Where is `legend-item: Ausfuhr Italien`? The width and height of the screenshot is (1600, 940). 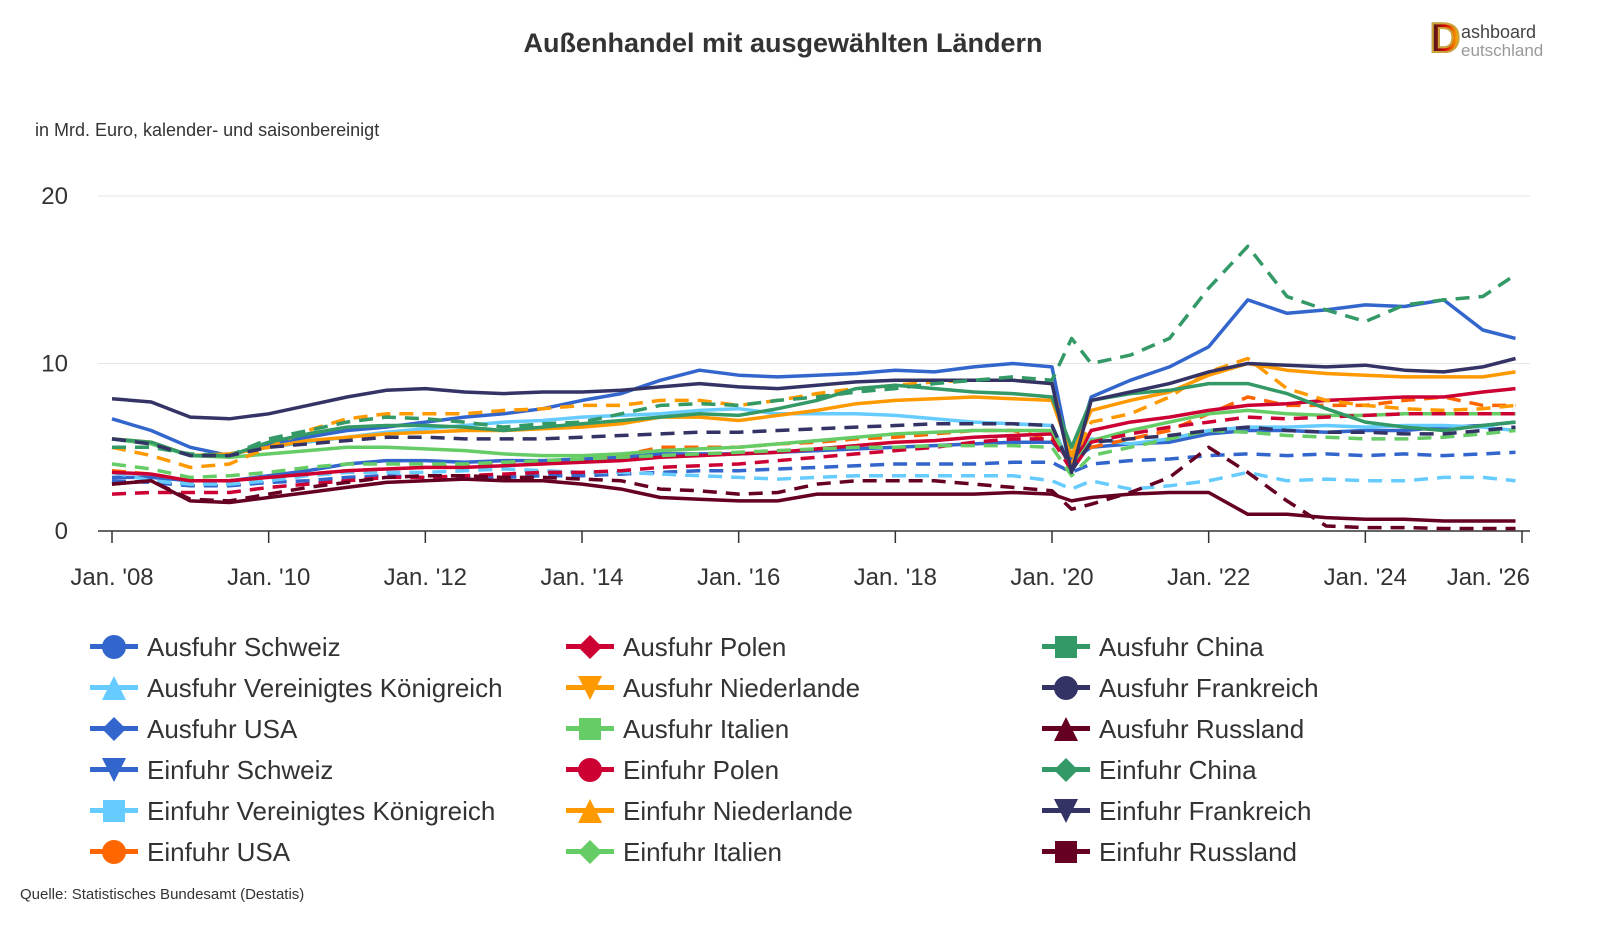 legend-item: Ausfuhr Italien is located at coordinates (677, 729).